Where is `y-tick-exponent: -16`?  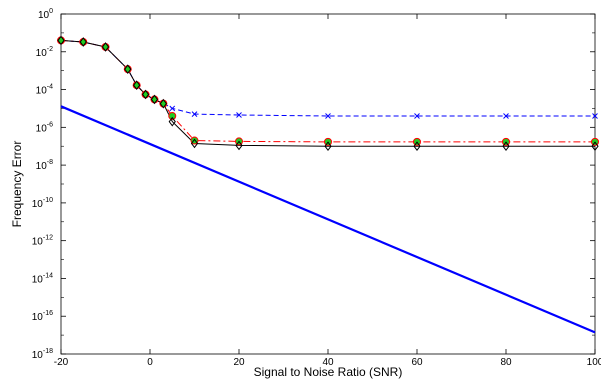
y-tick-exponent: -16 is located at coordinates (48, 313).